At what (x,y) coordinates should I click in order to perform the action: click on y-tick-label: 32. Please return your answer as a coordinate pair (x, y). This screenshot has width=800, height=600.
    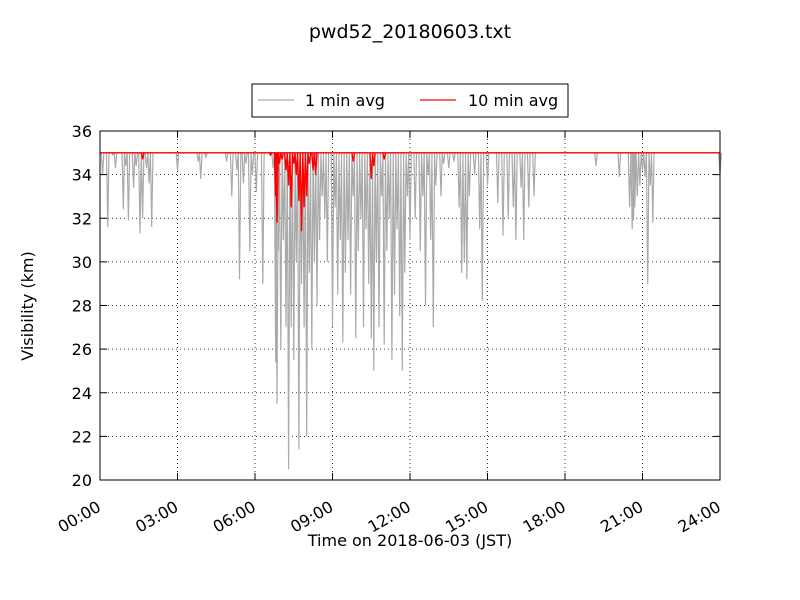
    Looking at the image, I should click on (82, 218).